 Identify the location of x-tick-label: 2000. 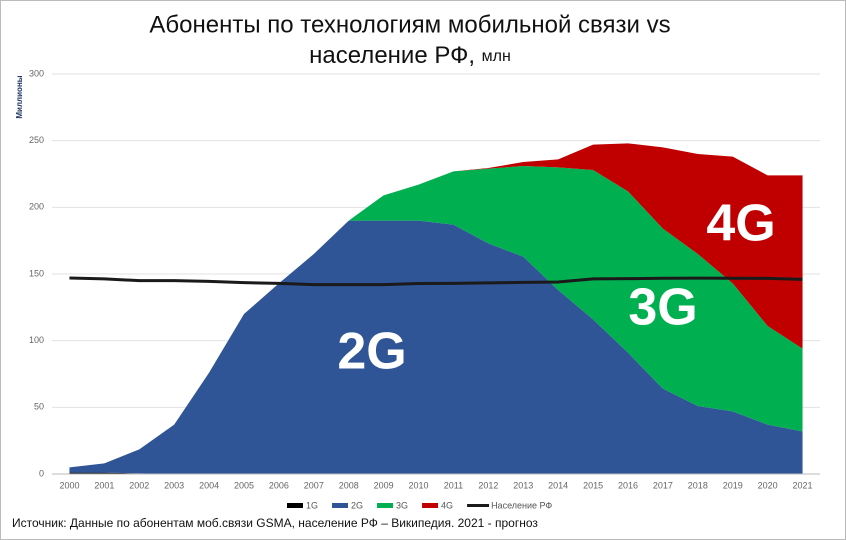
(69, 485).